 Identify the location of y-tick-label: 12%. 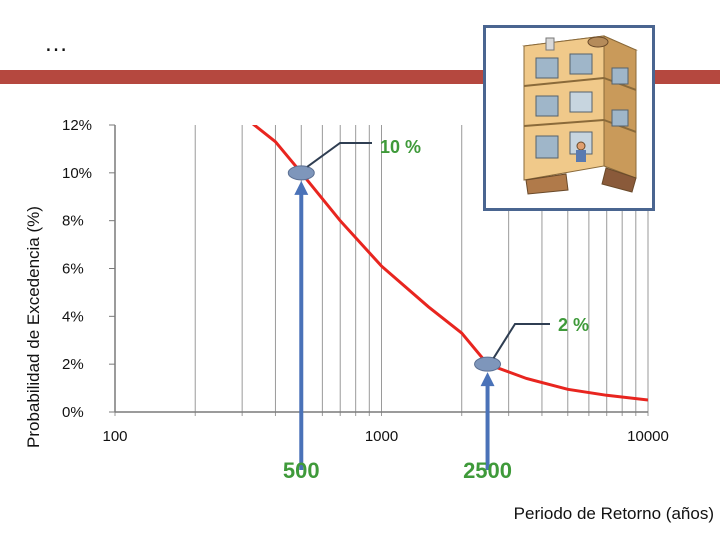
(77, 125).